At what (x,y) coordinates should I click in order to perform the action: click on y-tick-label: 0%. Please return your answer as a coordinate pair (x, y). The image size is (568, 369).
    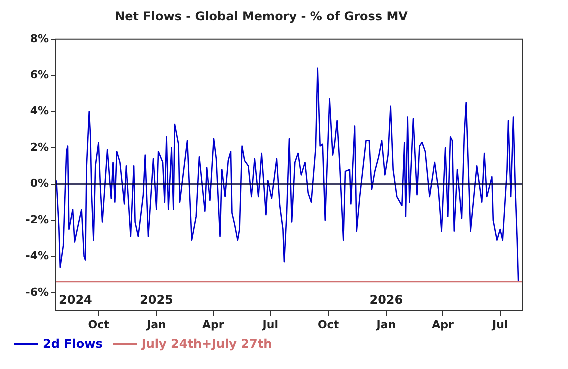
    Looking at the image, I should click on (39, 183).